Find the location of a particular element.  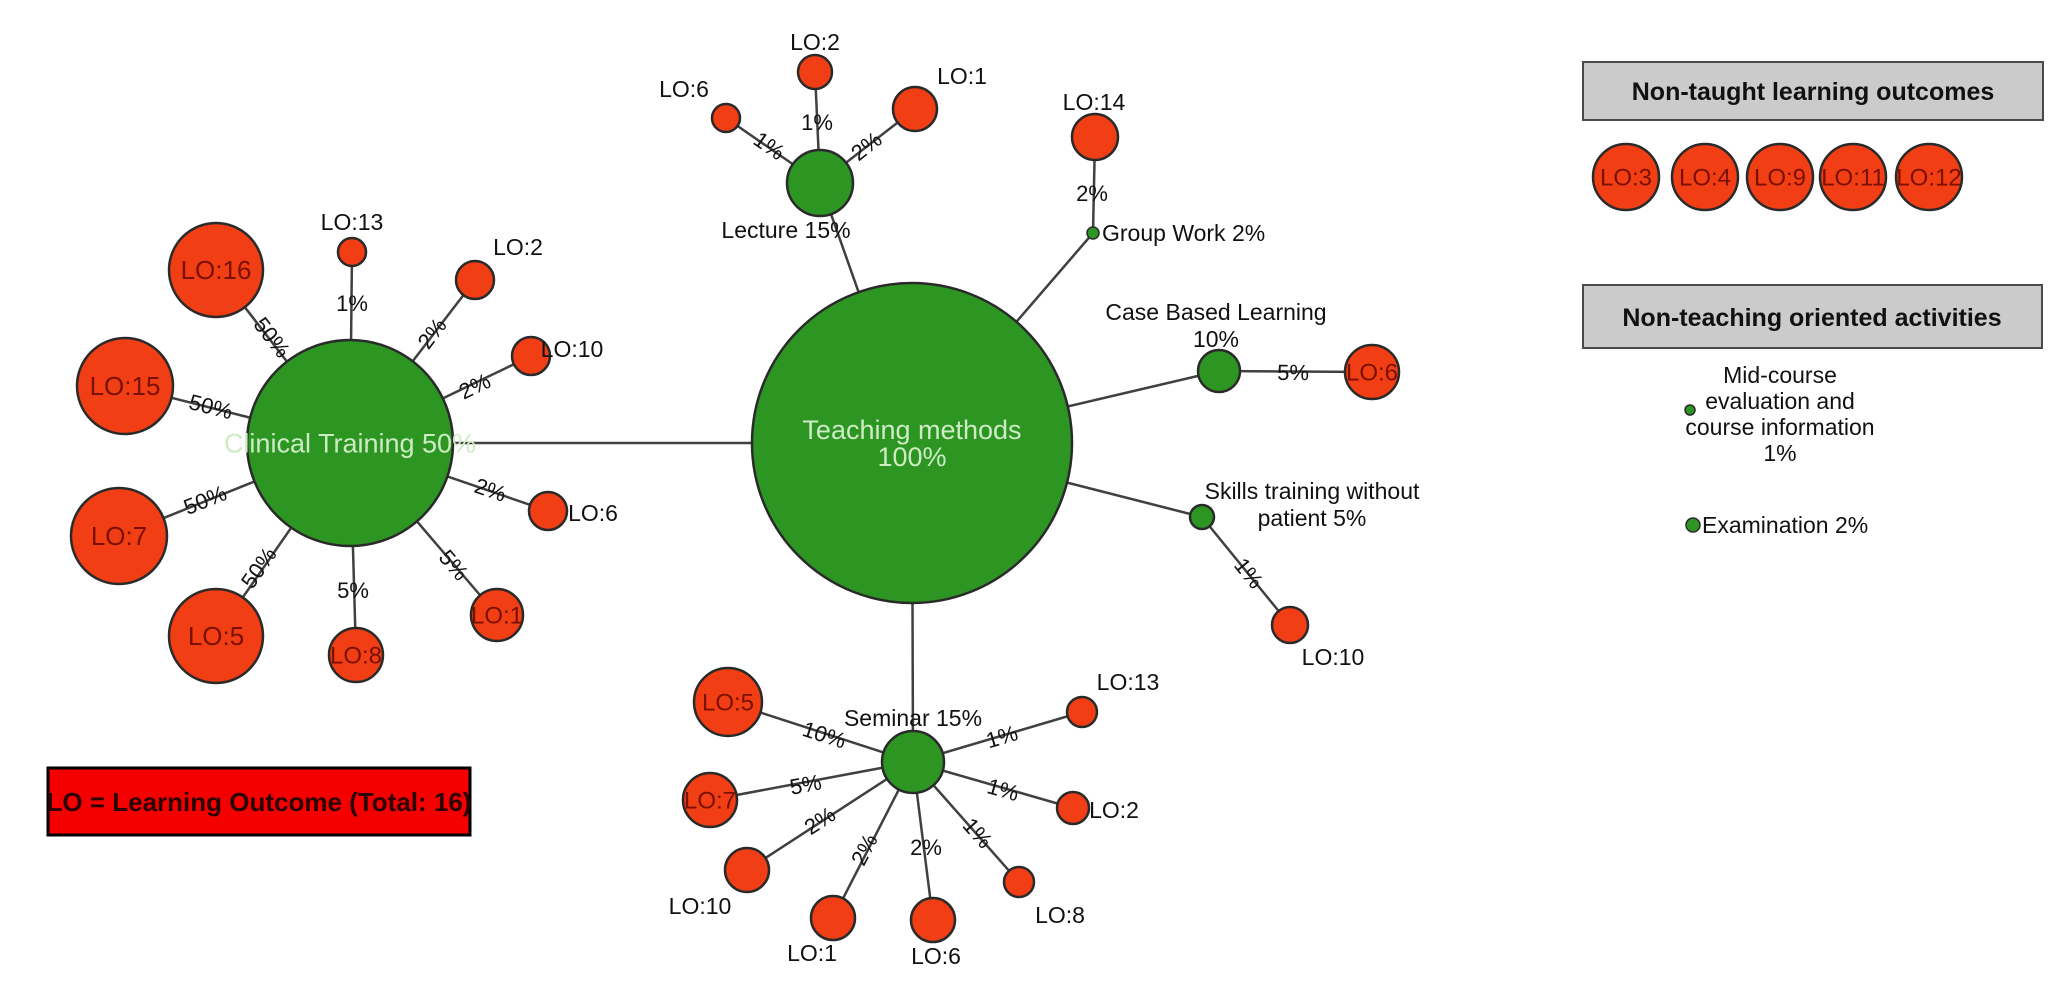

midcourse-label: course information is located at coordinates (1779, 427).